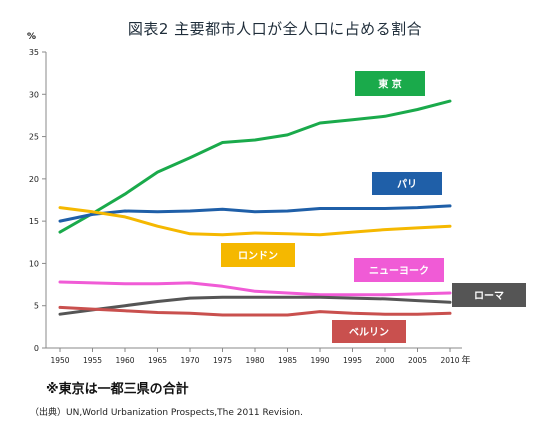 The height and width of the screenshot is (430, 550). I want to click on series-label: 東 京, so click(389, 84).